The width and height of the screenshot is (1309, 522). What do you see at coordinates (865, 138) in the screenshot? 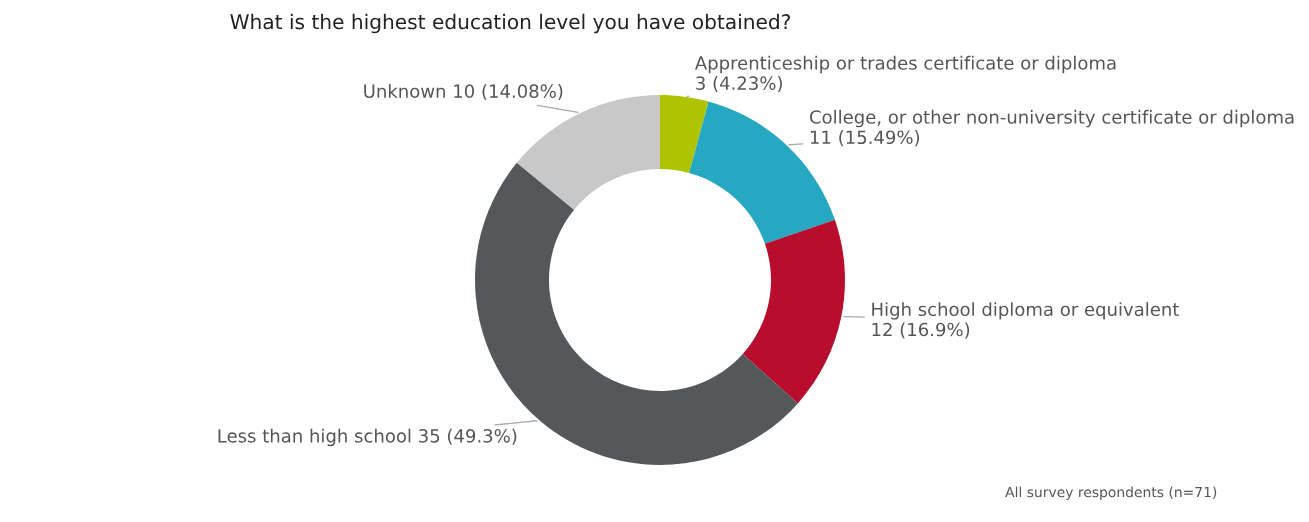
I see `data-label: 11 (15.49%)` at bounding box center [865, 138].